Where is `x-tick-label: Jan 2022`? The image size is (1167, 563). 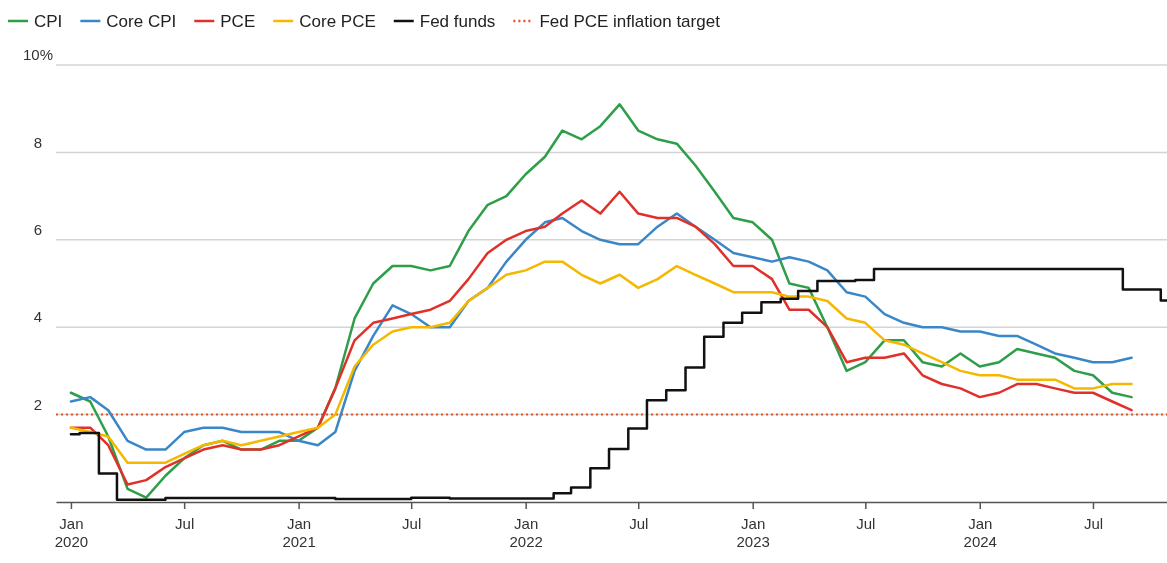
x-tick-label: Jan 2022 is located at coordinates (526, 532).